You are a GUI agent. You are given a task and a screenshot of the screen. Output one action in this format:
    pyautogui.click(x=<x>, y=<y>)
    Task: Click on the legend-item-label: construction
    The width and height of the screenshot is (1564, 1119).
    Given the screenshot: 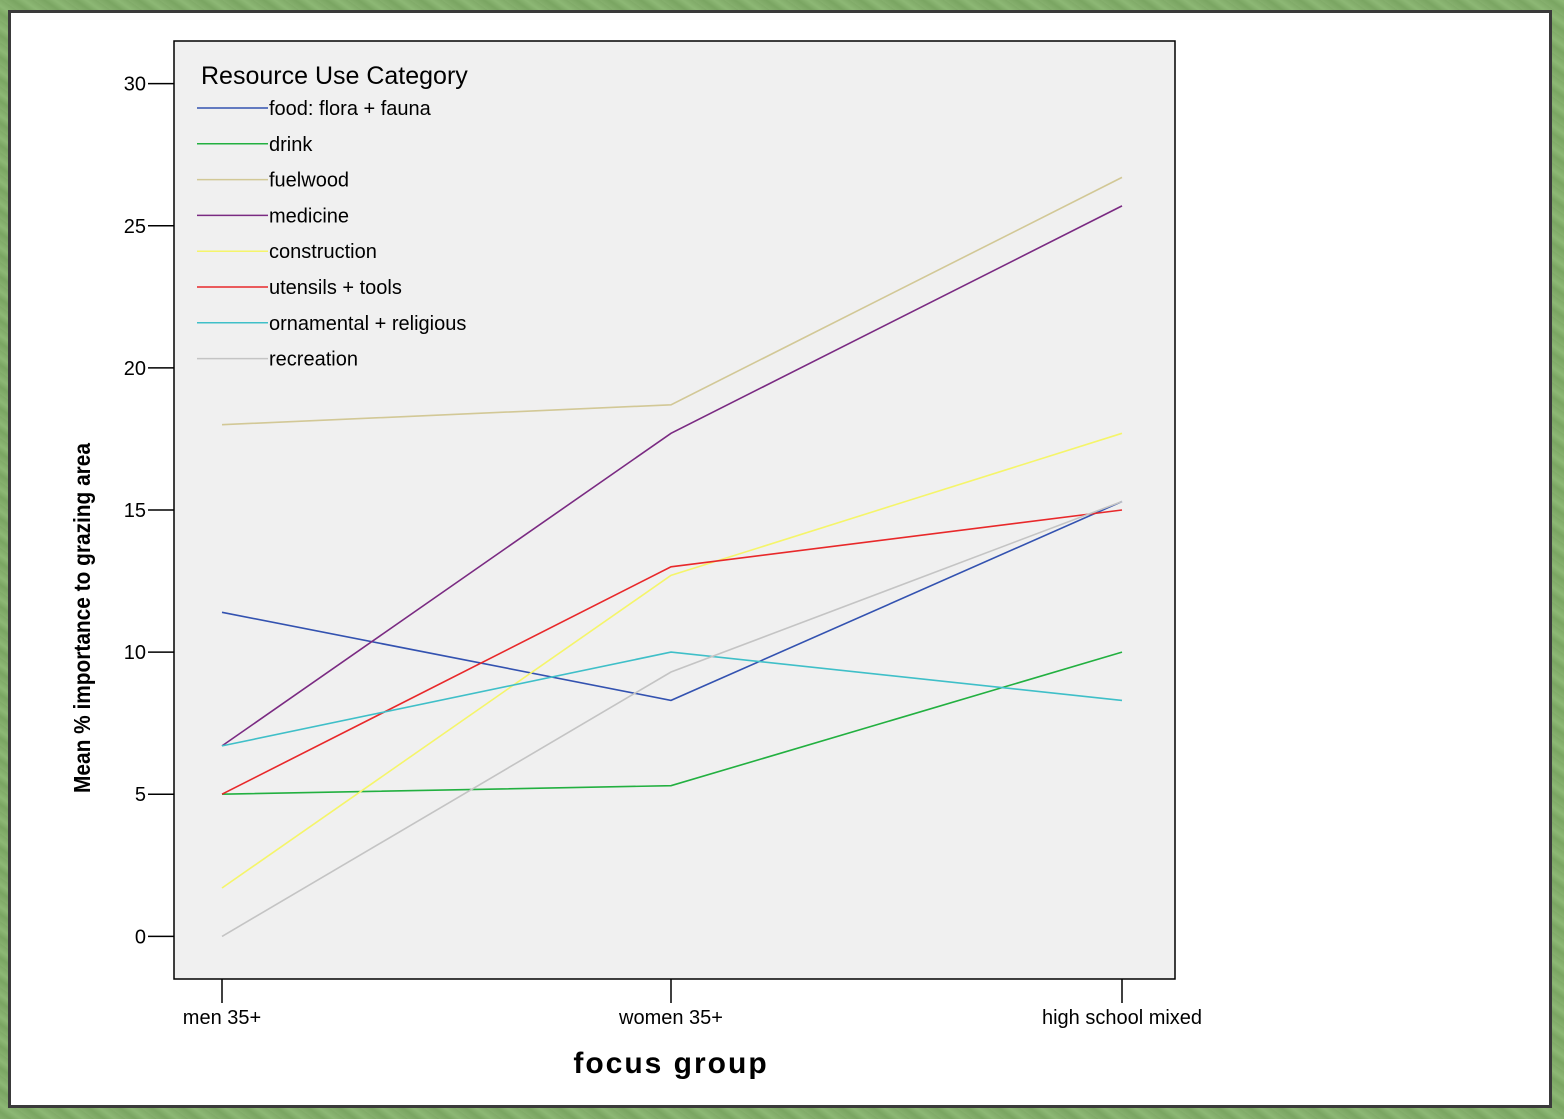 What is the action you would take?
    pyautogui.click(x=323, y=252)
    